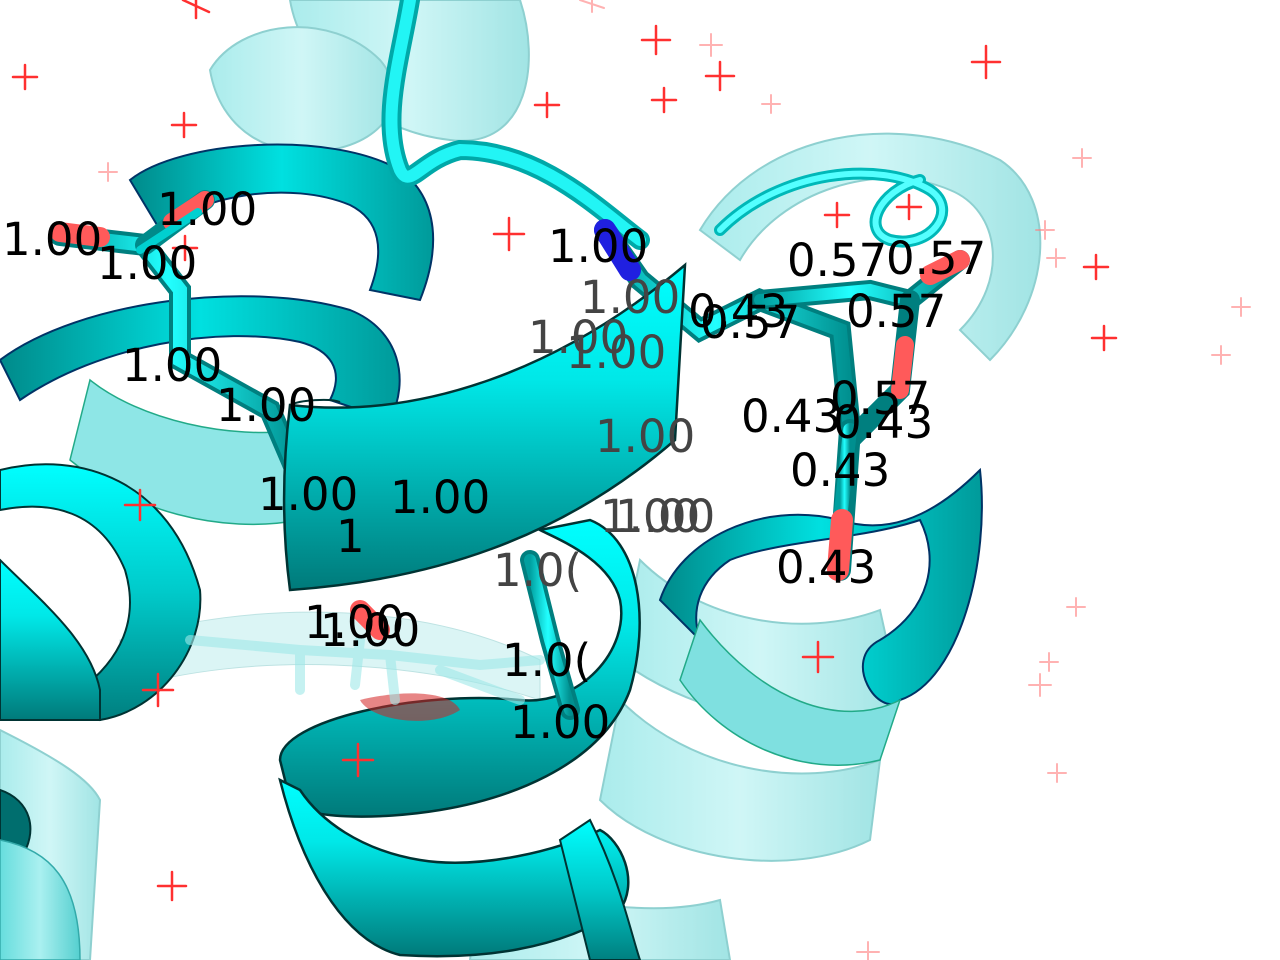 The image size is (1280, 960). I want to click on faint-ligand, so click(365, 670).